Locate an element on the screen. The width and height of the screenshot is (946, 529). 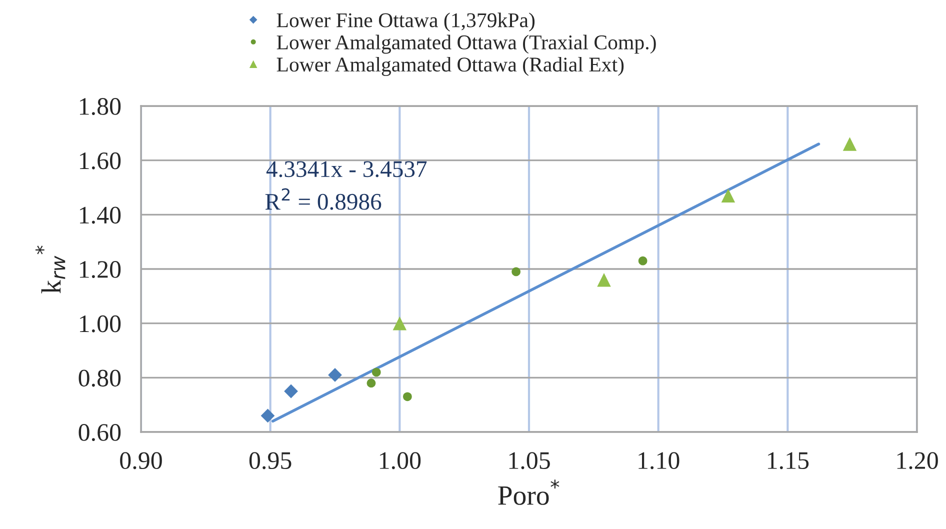
x-axis-title: Poro$^{*}$ is located at coordinates (529, 492).